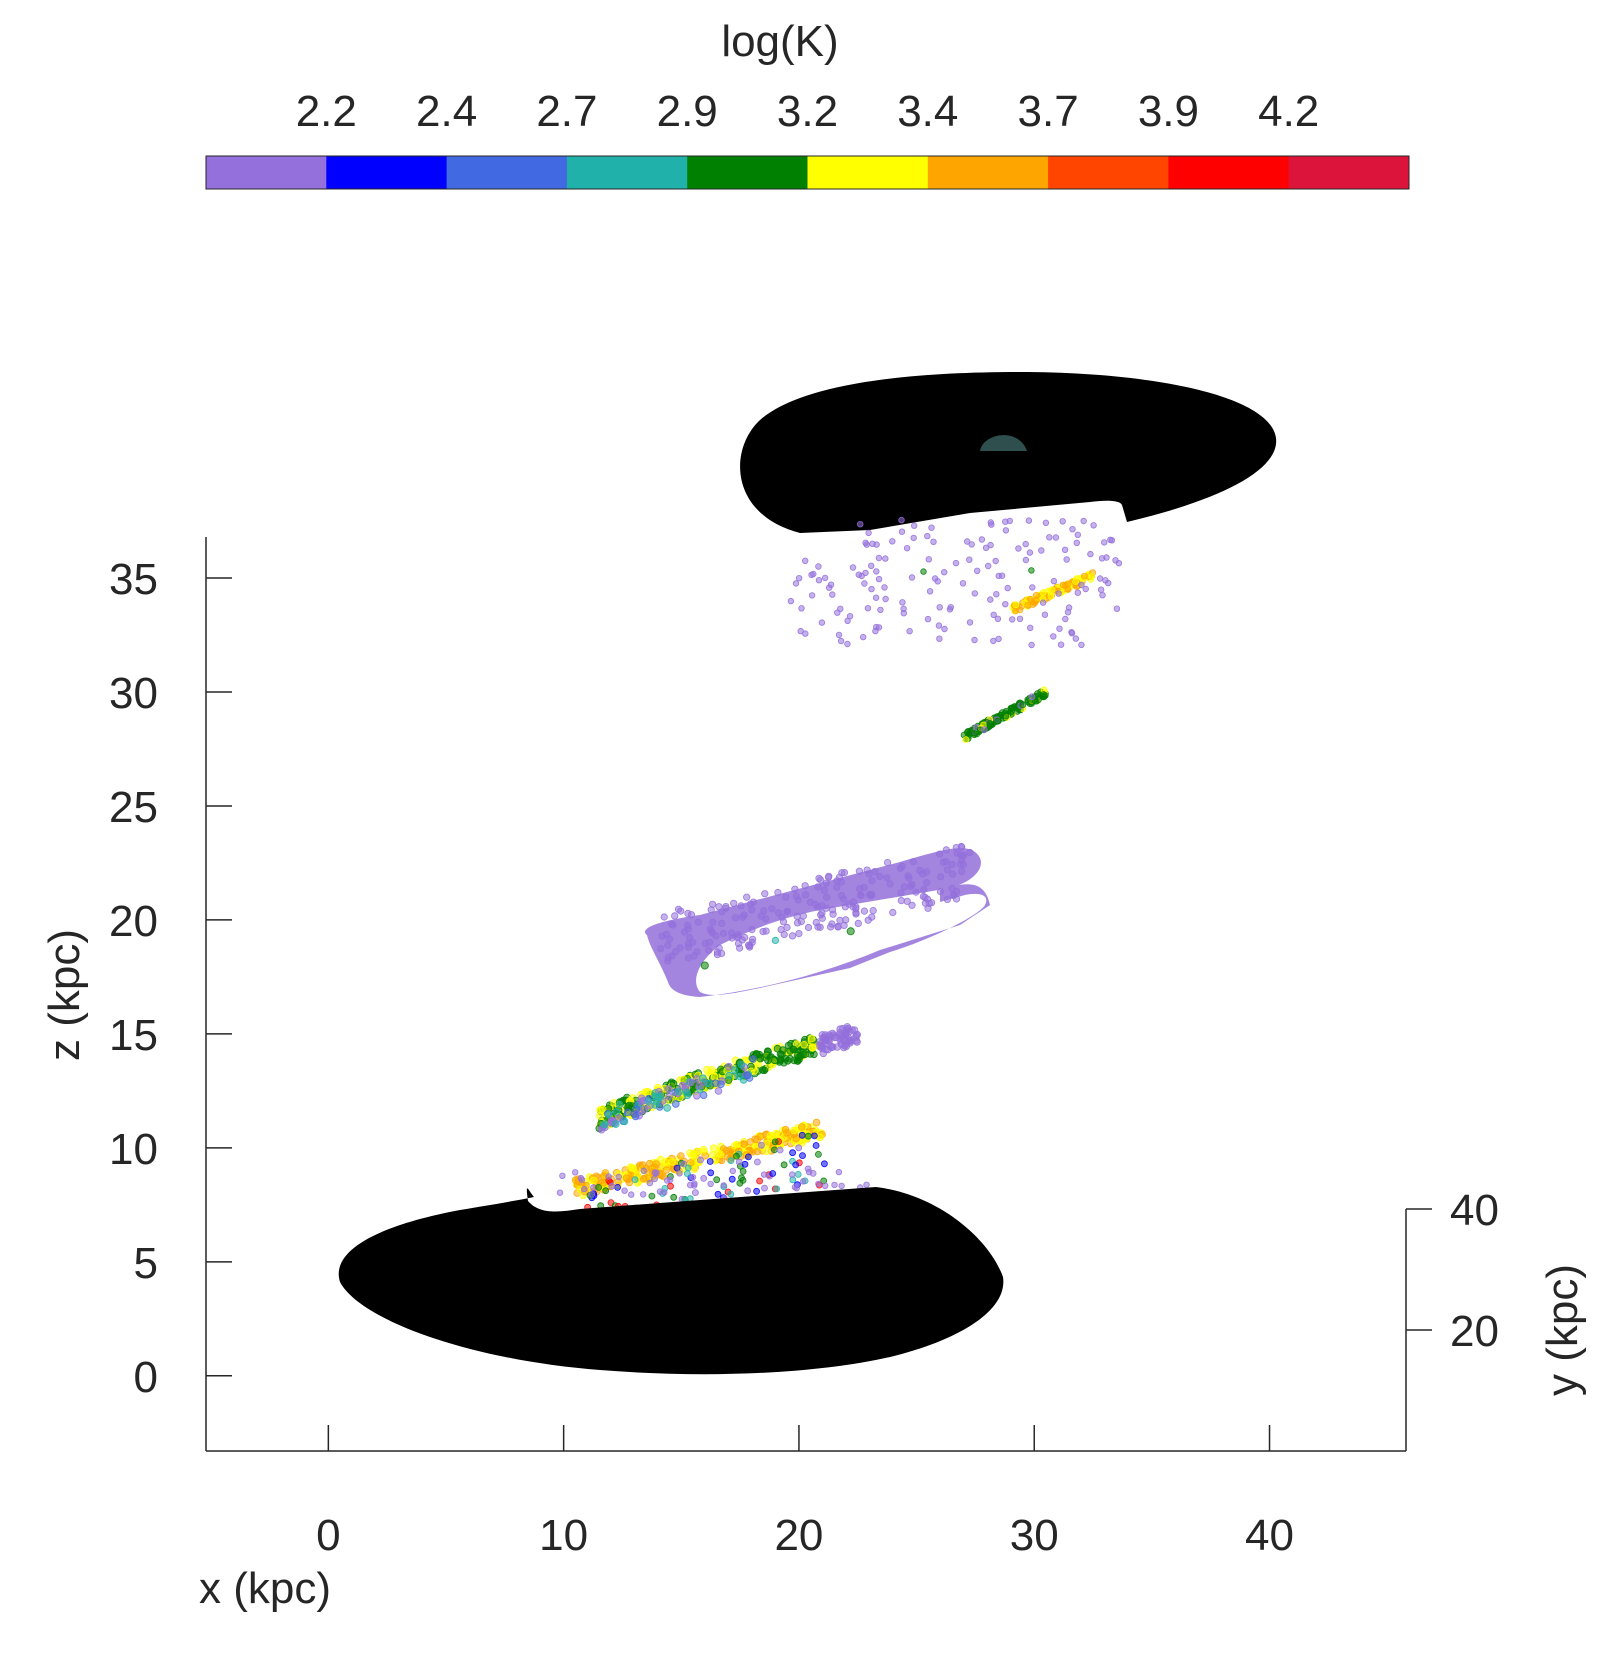 This screenshot has width=1600, height=1680. I want to click on x-axis-label: x (kpc), so click(265, 1588).